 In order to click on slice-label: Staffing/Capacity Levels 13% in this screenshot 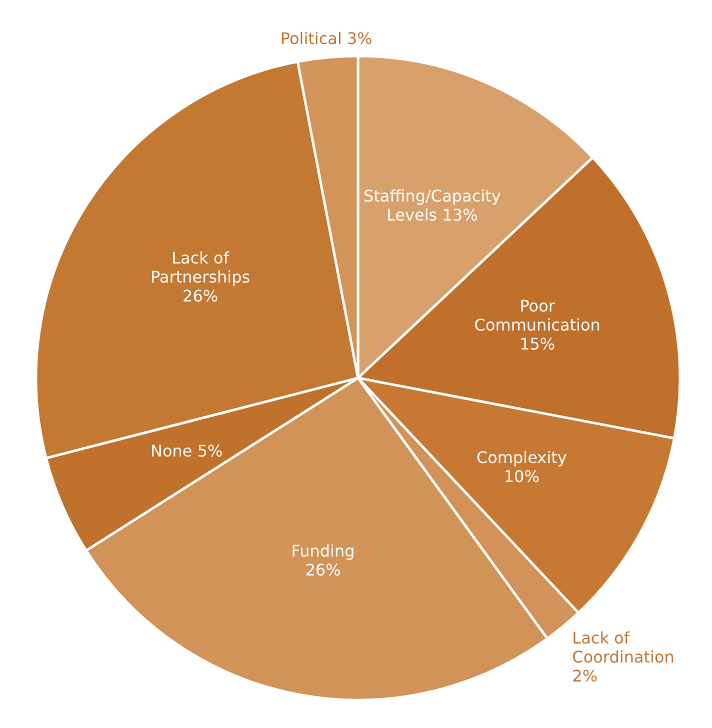, I will do `click(432, 205)`.